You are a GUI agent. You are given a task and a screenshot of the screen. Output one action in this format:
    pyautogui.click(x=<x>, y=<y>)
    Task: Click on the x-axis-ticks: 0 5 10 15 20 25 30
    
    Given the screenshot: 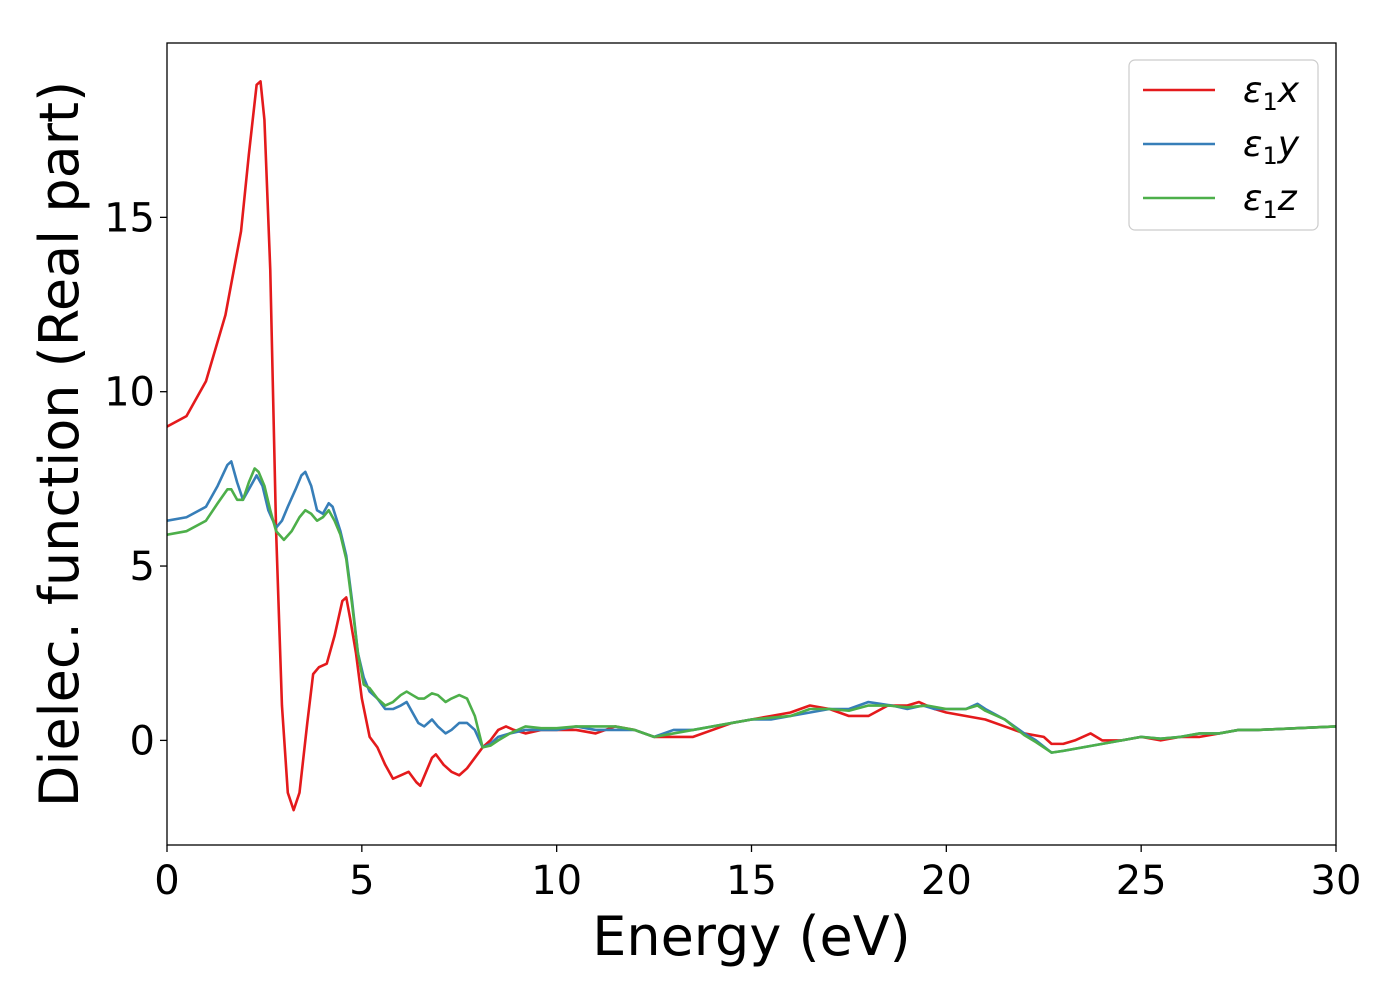 What is the action you would take?
    pyautogui.click(x=757, y=874)
    